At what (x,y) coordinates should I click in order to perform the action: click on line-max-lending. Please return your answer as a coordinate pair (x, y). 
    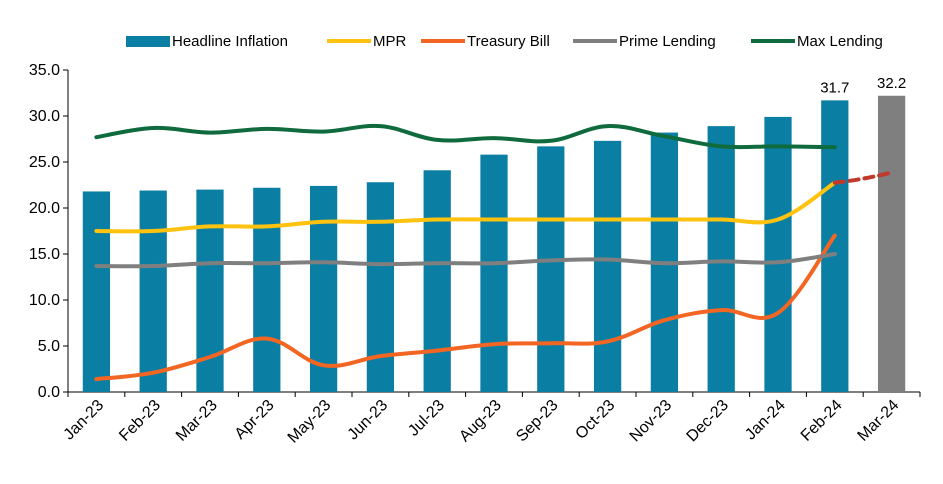
    Looking at the image, I should click on (465, 136).